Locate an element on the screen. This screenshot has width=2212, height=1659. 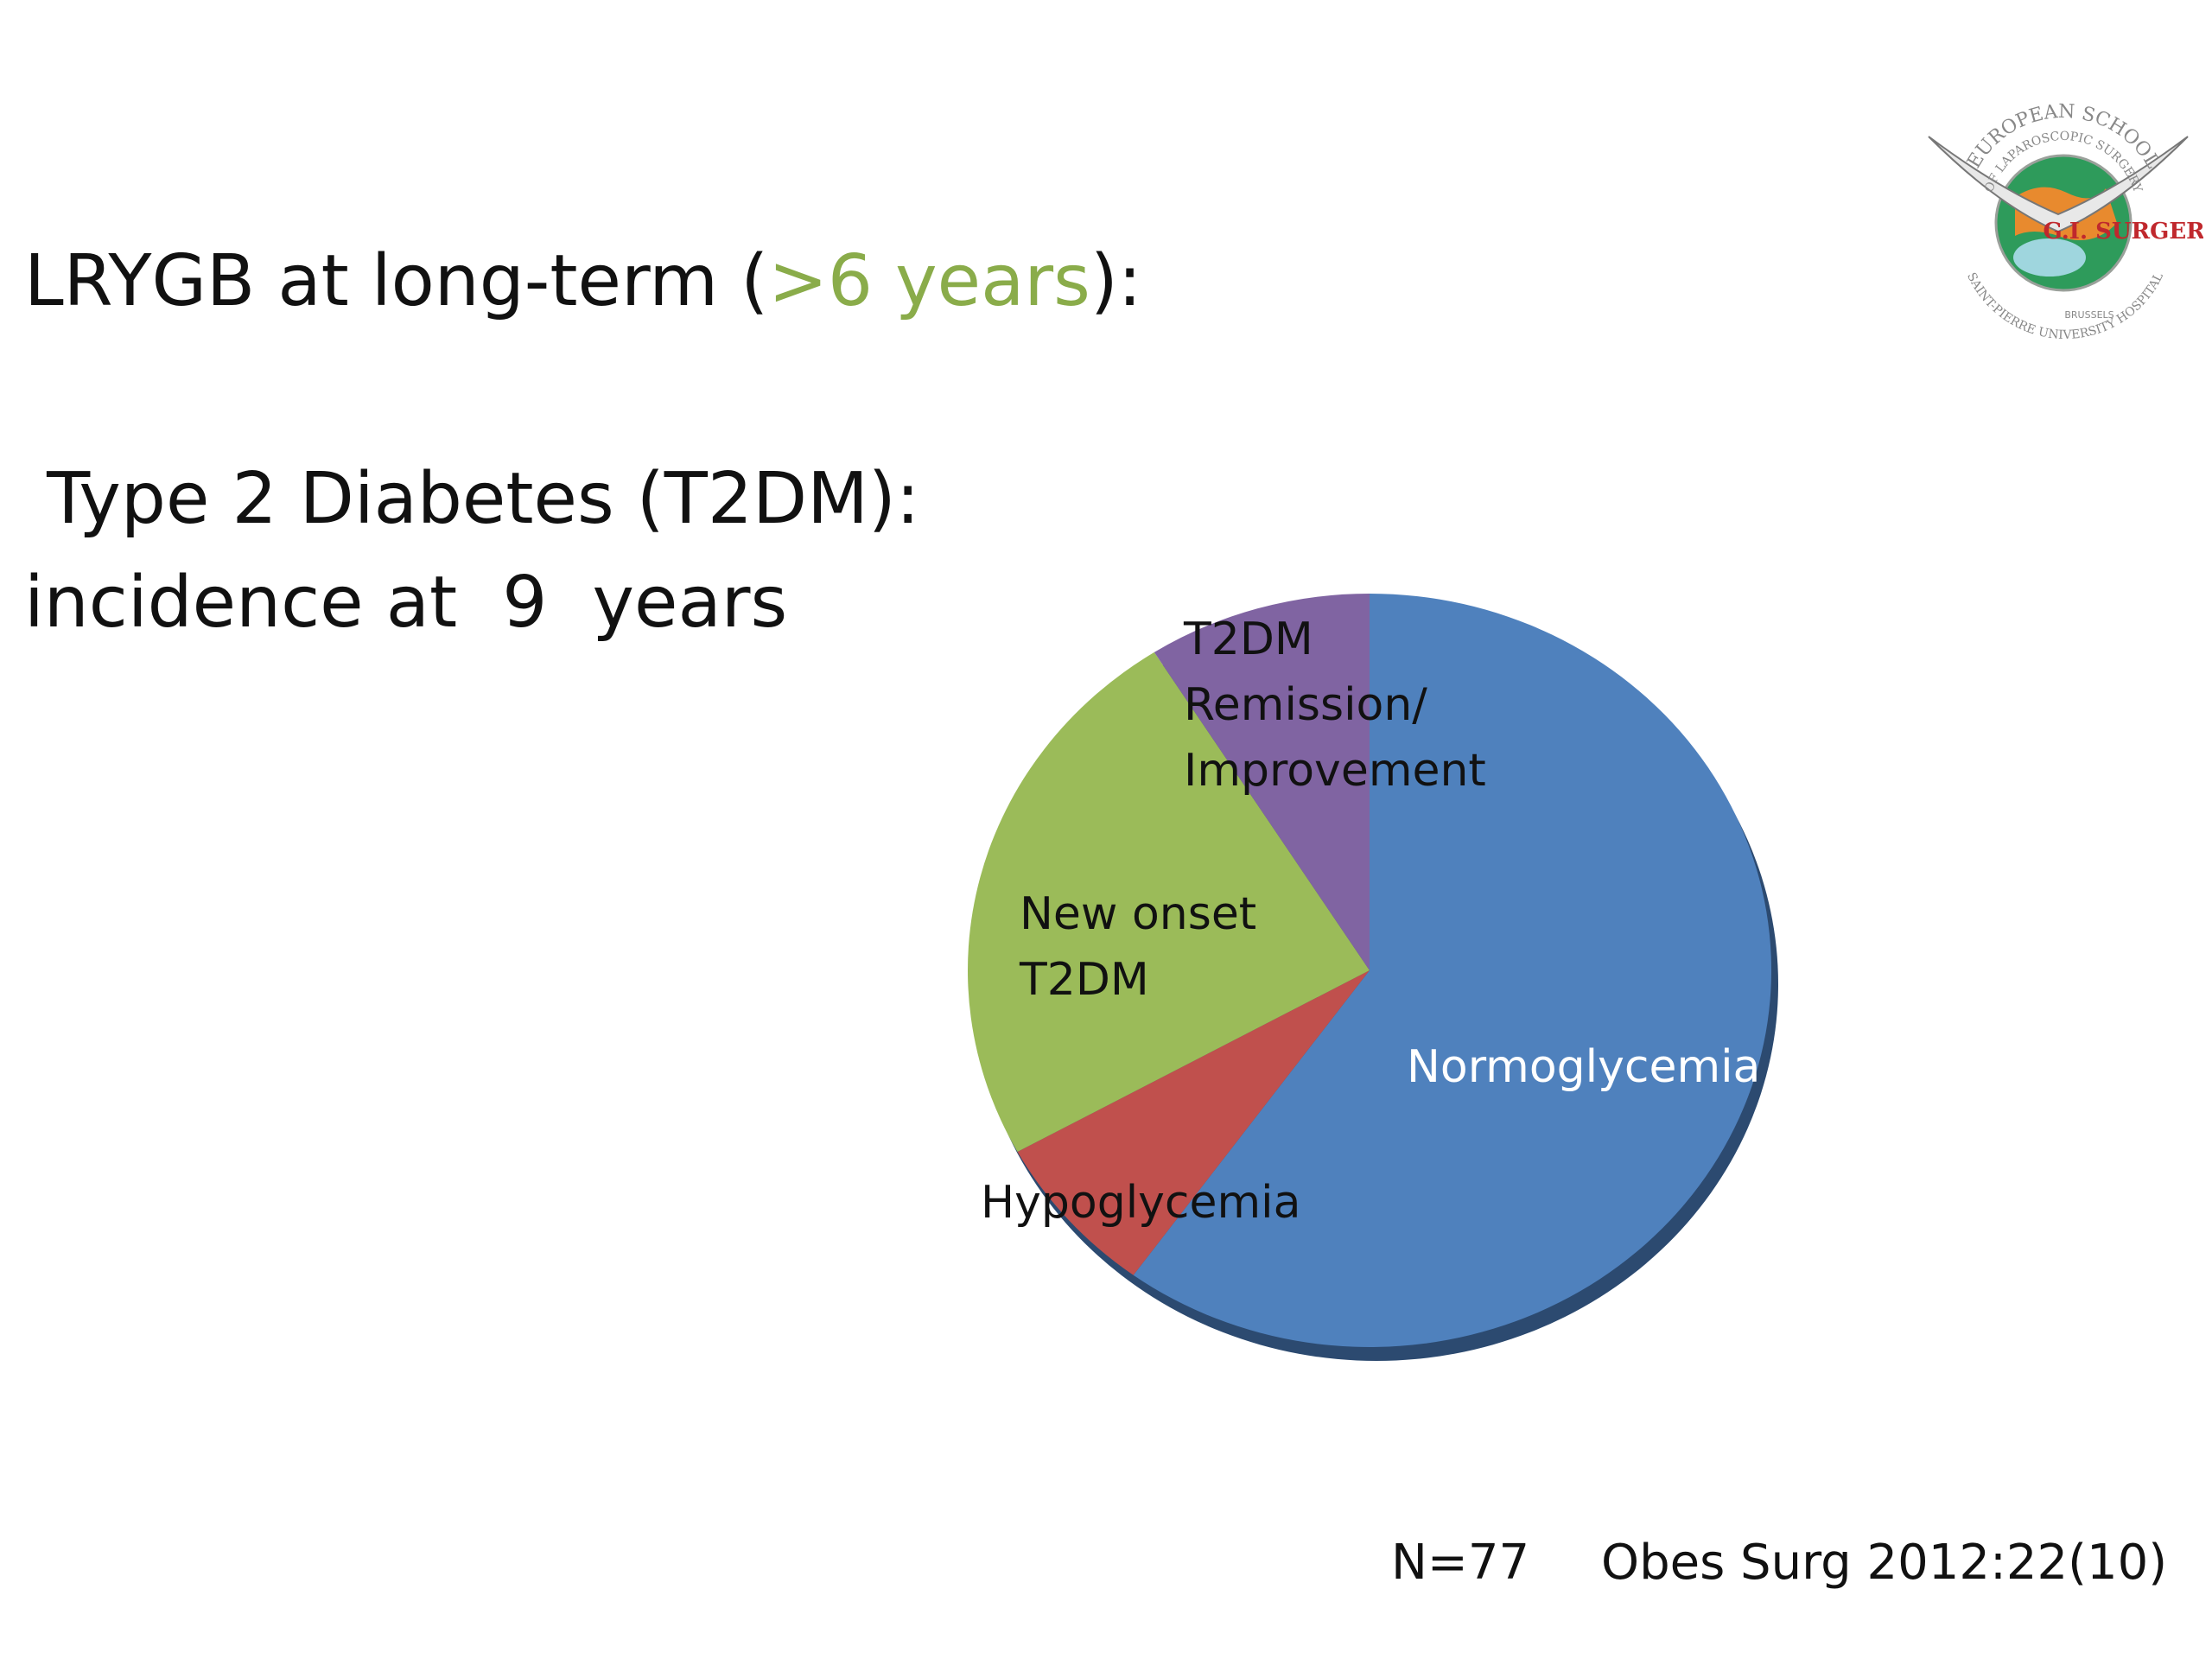
slice-label-new-onset-t2dm: New onset T2DM is located at coordinates (1137, 947).